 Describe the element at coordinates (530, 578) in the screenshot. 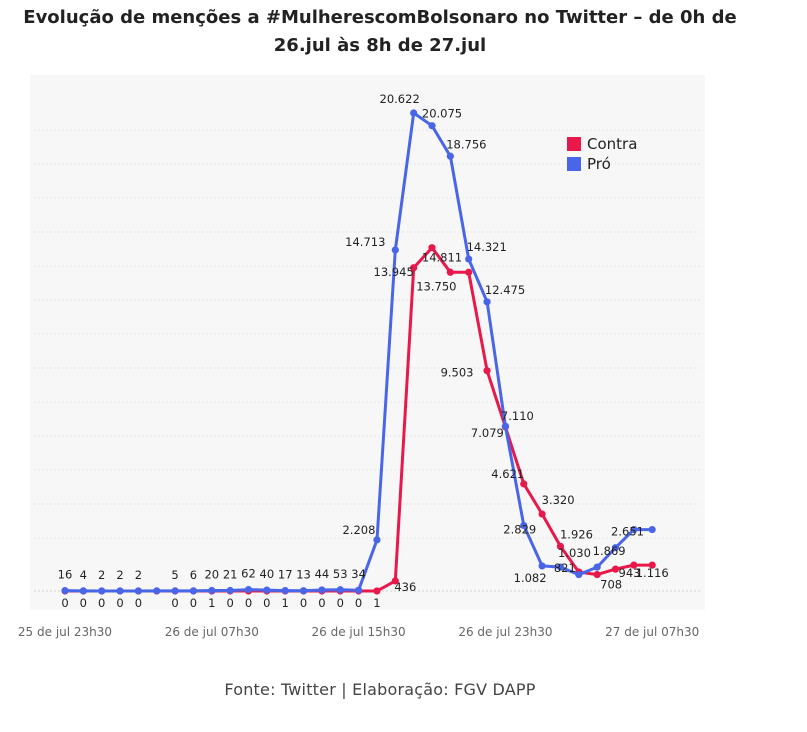

I see `data-label-pro: 1.082` at that location.